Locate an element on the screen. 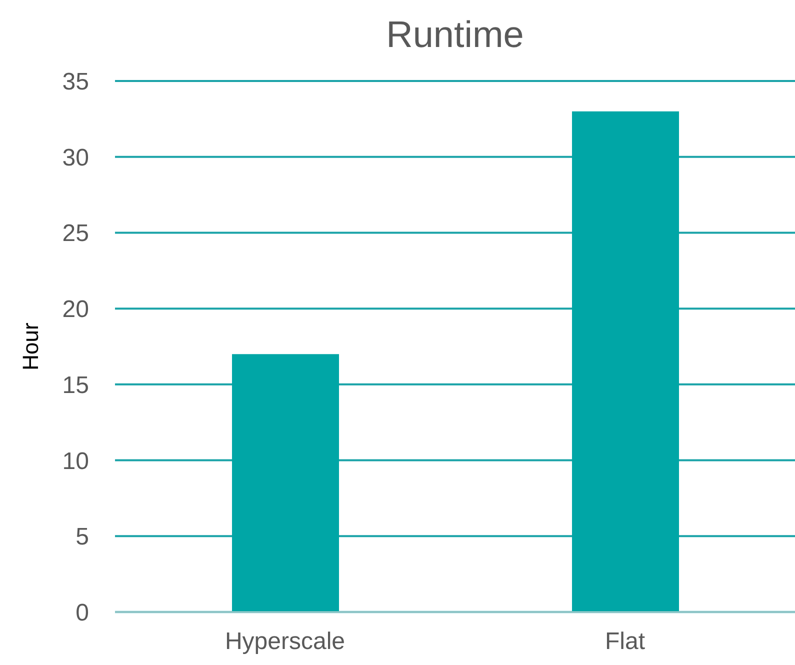  y-tick-label: 10 is located at coordinates (75, 461).